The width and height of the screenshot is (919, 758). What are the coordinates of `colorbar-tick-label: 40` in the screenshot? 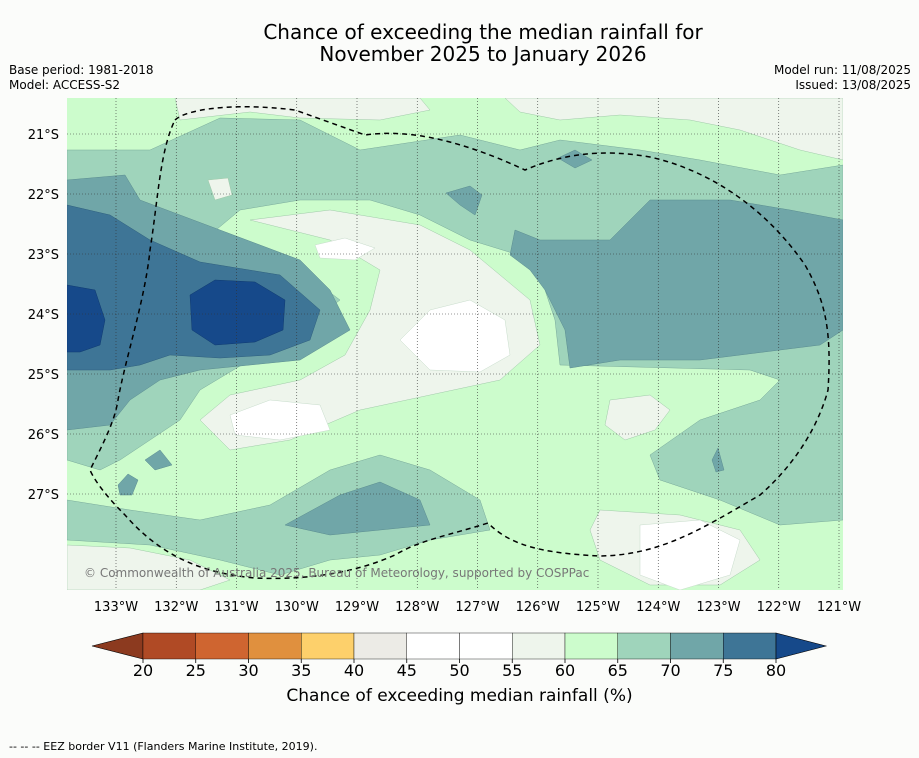 It's located at (354, 670).